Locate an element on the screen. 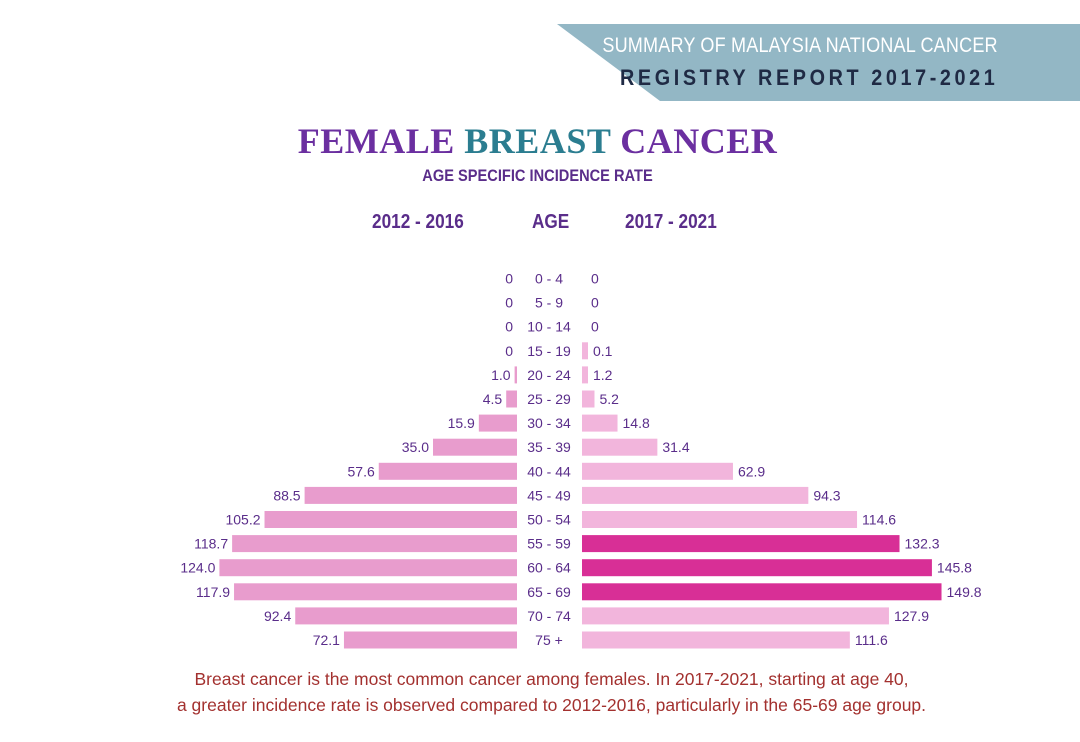 The image size is (1080, 742). header-banner is located at coordinates (818, 62).